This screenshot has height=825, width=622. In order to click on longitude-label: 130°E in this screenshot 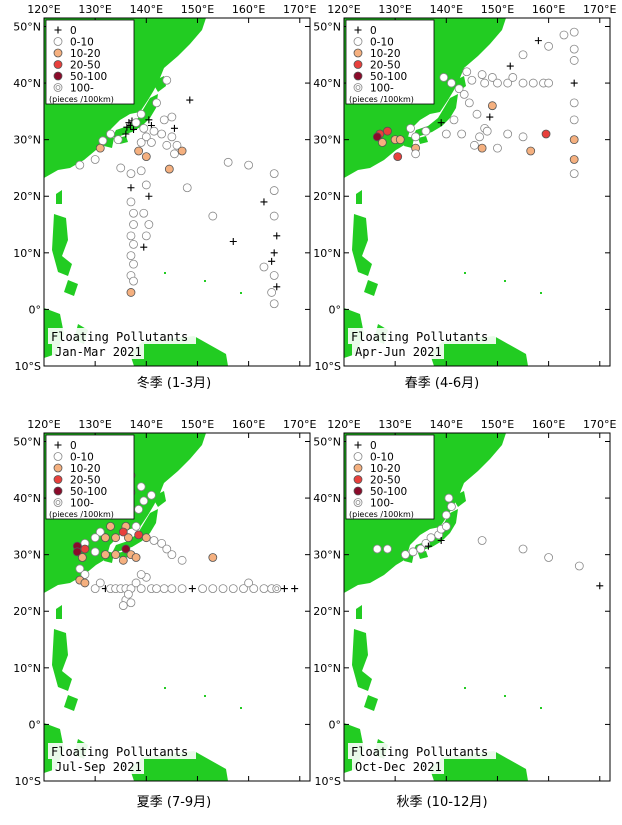, I will do `click(394, 424)`.